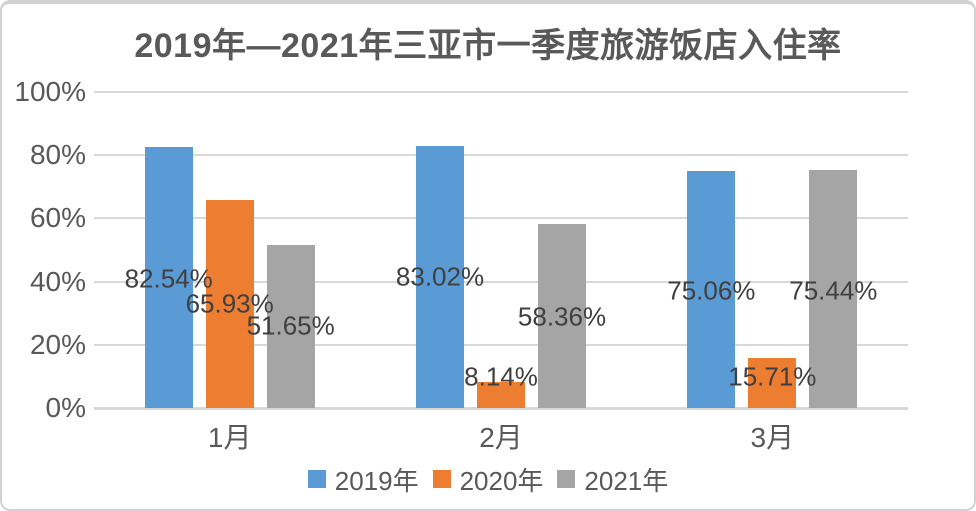 The height and width of the screenshot is (511, 976). I want to click on bar-label-2019-m2: 83.02%, so click(440, 276).